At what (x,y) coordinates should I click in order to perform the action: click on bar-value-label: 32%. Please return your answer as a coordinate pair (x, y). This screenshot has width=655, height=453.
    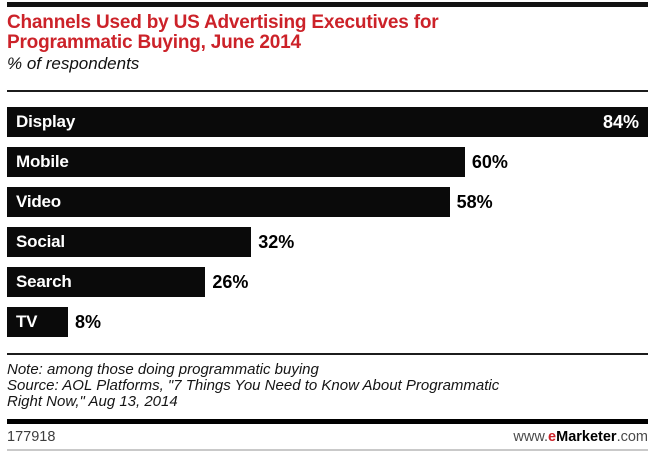
    Looking at the image, I should click on (276, 241).